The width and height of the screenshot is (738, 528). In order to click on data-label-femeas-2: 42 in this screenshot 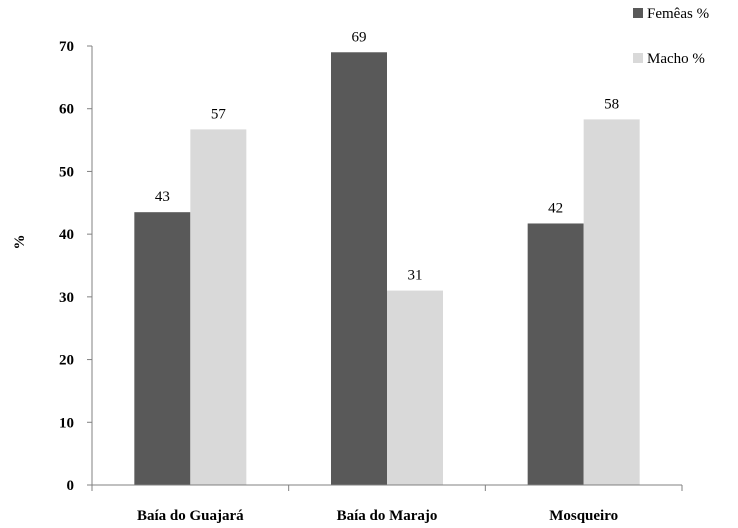, I will do `click(555, 208)`.